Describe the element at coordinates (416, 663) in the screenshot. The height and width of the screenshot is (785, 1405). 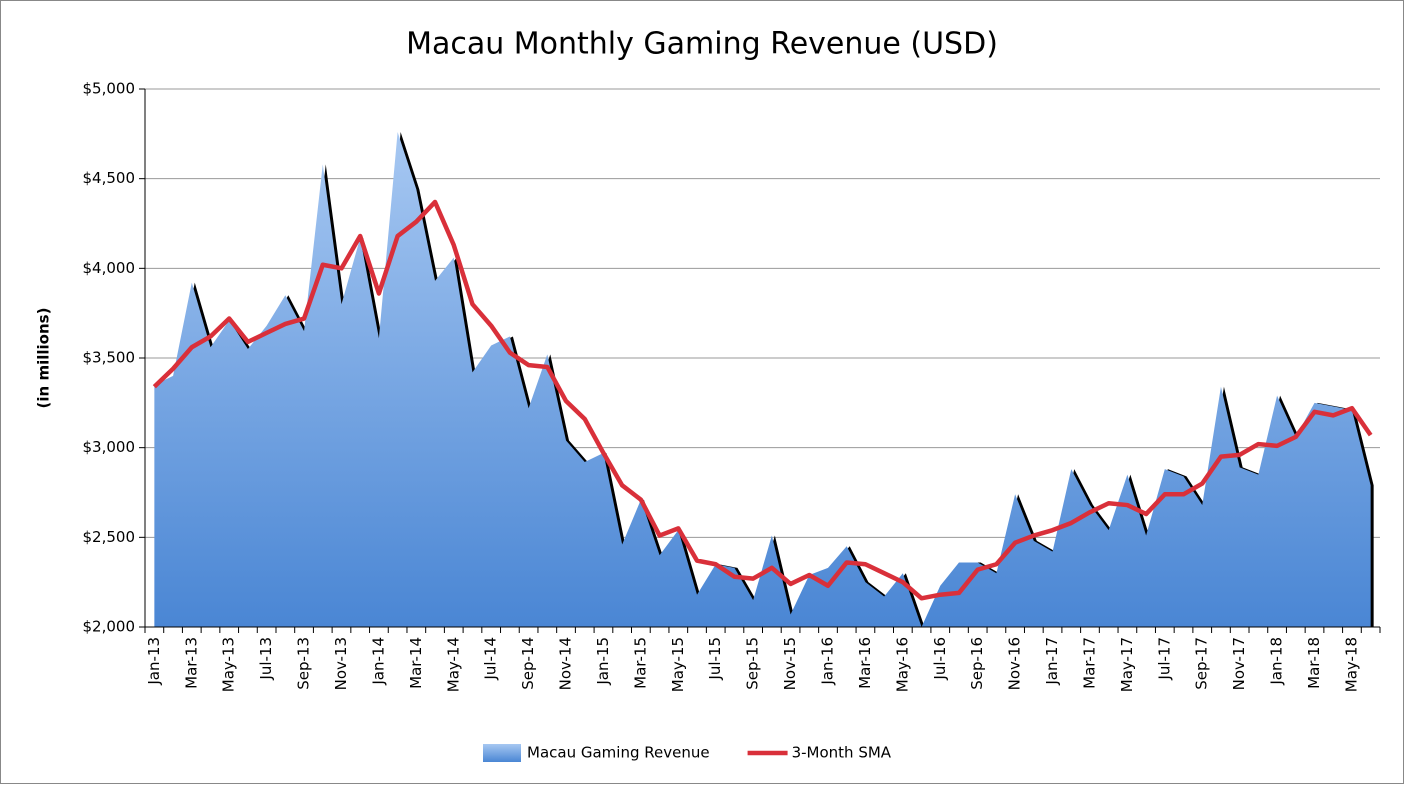
I see `x-tick-label: Mar-14` at that location.